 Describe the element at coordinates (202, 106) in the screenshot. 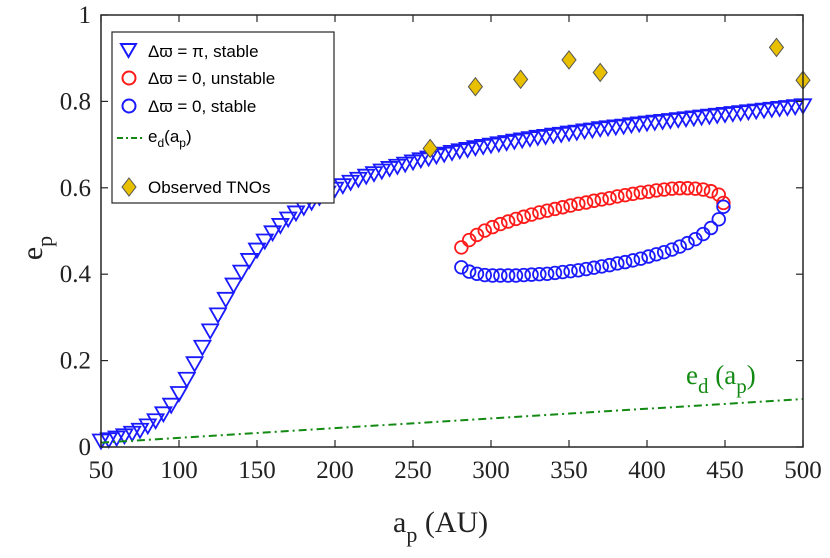

I see `legend-label-aligned-stable: Δϖ = 0, stable` at that location.